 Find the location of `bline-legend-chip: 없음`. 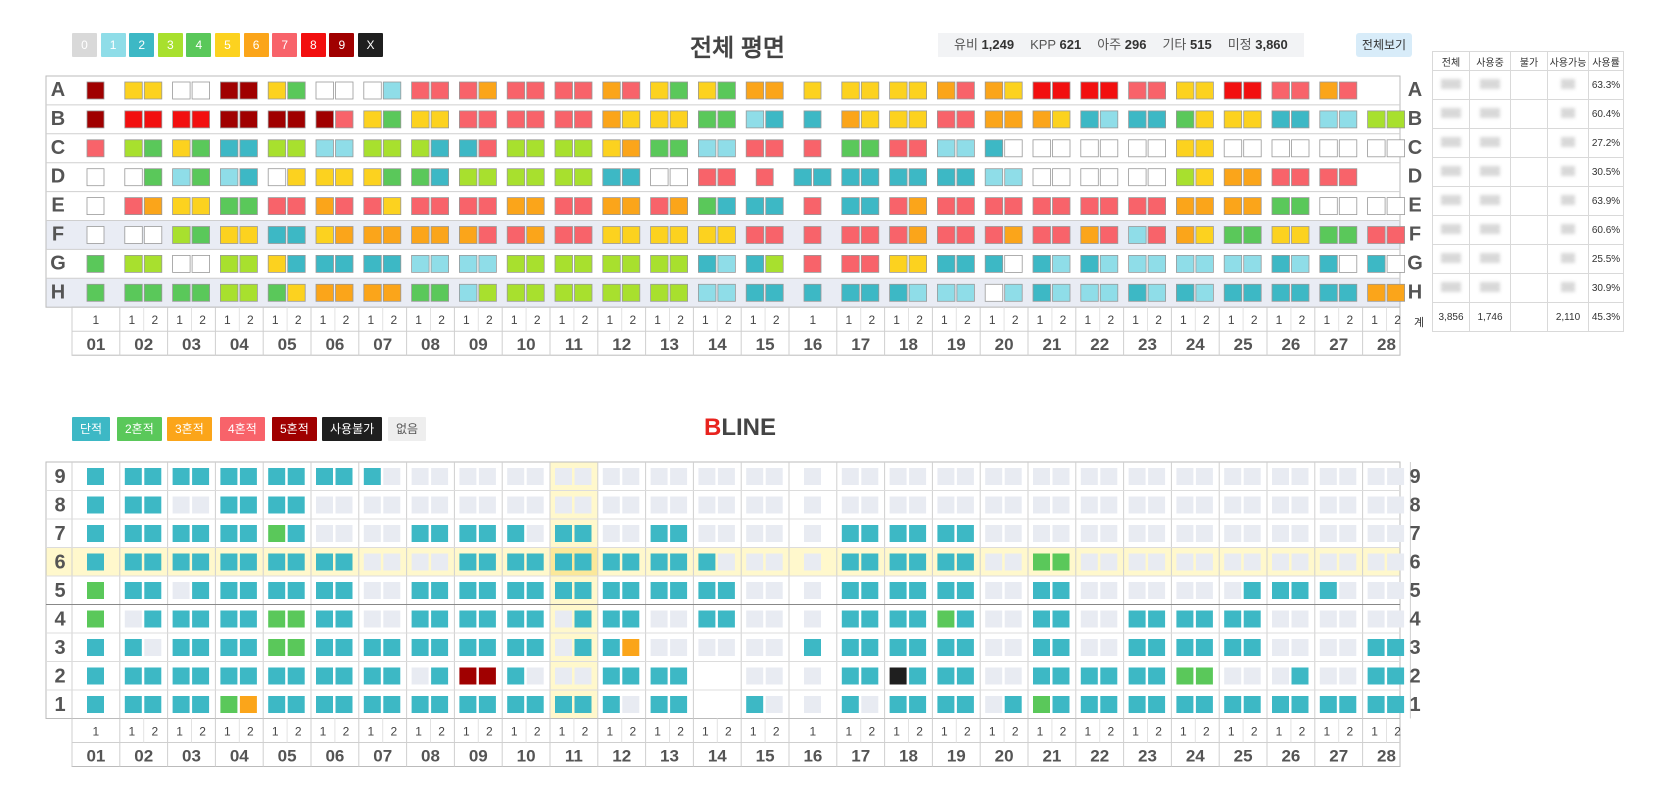

bline-legend-chip: 없음 is located at coordinates (407, 429).